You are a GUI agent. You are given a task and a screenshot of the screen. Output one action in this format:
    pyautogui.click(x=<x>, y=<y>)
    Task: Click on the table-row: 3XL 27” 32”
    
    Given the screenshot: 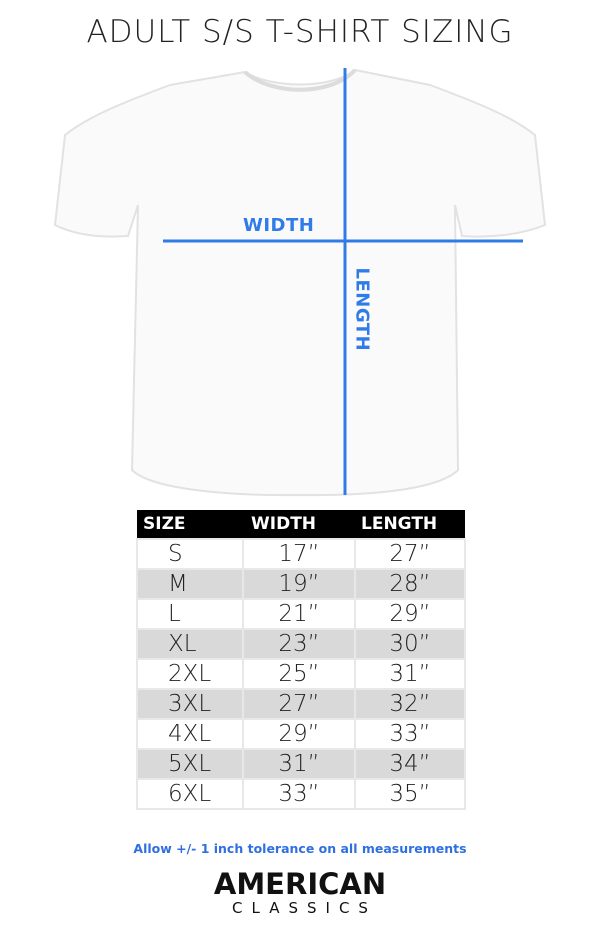 What is the action you would take?
    pyautogui.click(x=301, y=704)
    